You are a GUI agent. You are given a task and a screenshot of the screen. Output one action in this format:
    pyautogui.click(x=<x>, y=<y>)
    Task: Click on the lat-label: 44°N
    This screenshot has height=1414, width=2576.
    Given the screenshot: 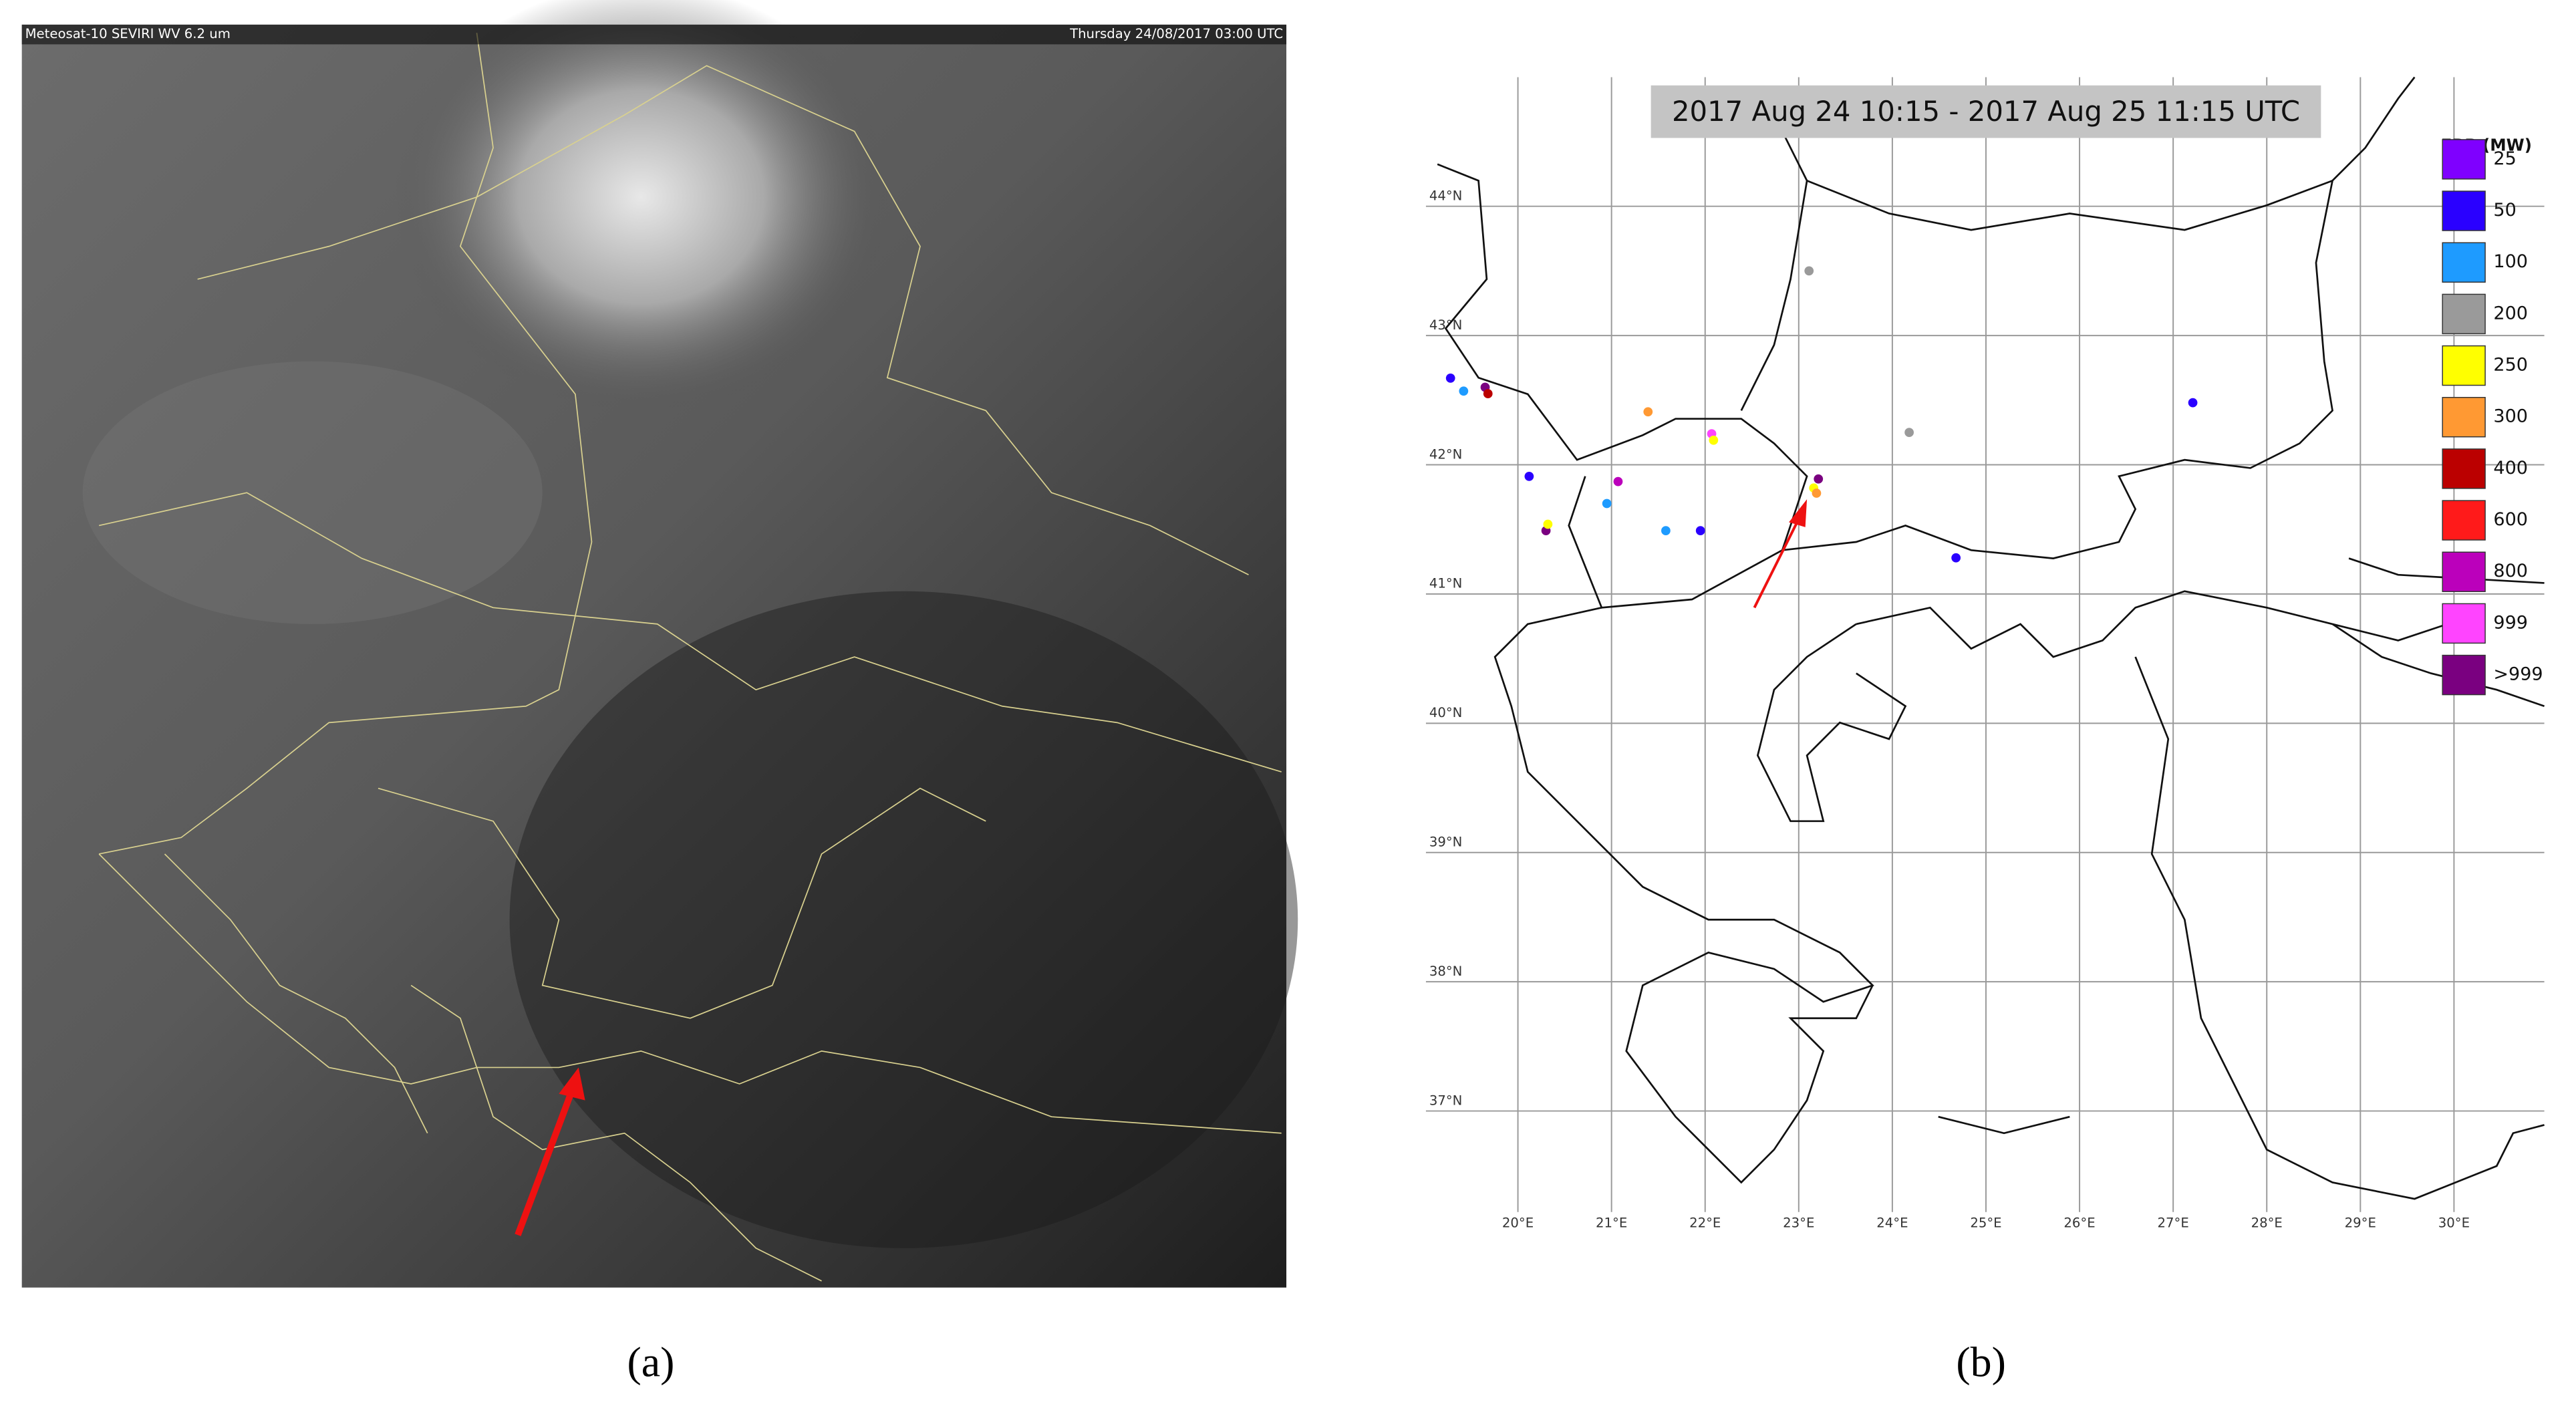 What is the action you would take?
    pyautogui.click(x=1446, y=195)
    